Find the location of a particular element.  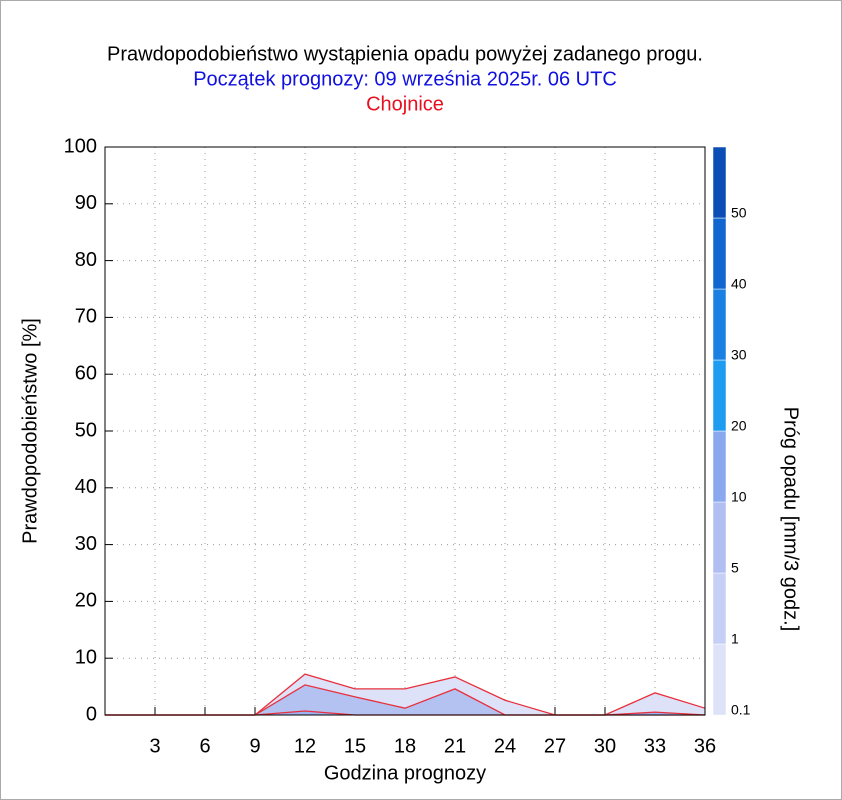

x-tick-label: 15 is located at coordinates (355, 746).